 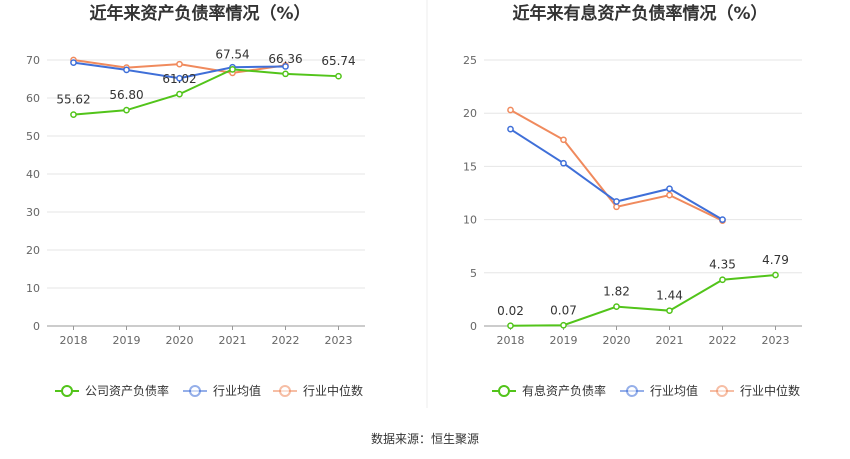 What do you see at coordinates (722, 265) in the screenshot?
I see `data-label: 4.35` at bounding box center [722, 265].